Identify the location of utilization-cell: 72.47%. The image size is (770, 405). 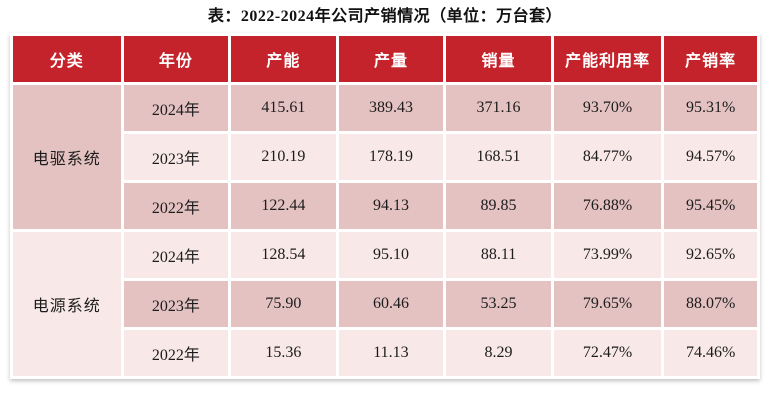
(607, 353).